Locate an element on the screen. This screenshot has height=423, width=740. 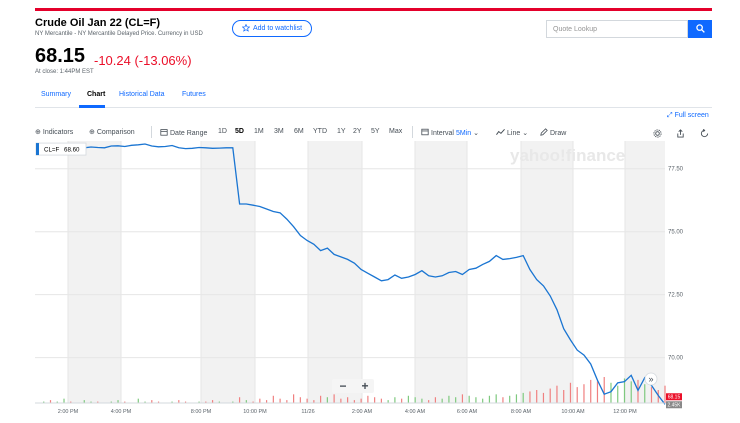
interval-selector: Interval 5Min ⌄ is located at coordinates (450, 133).